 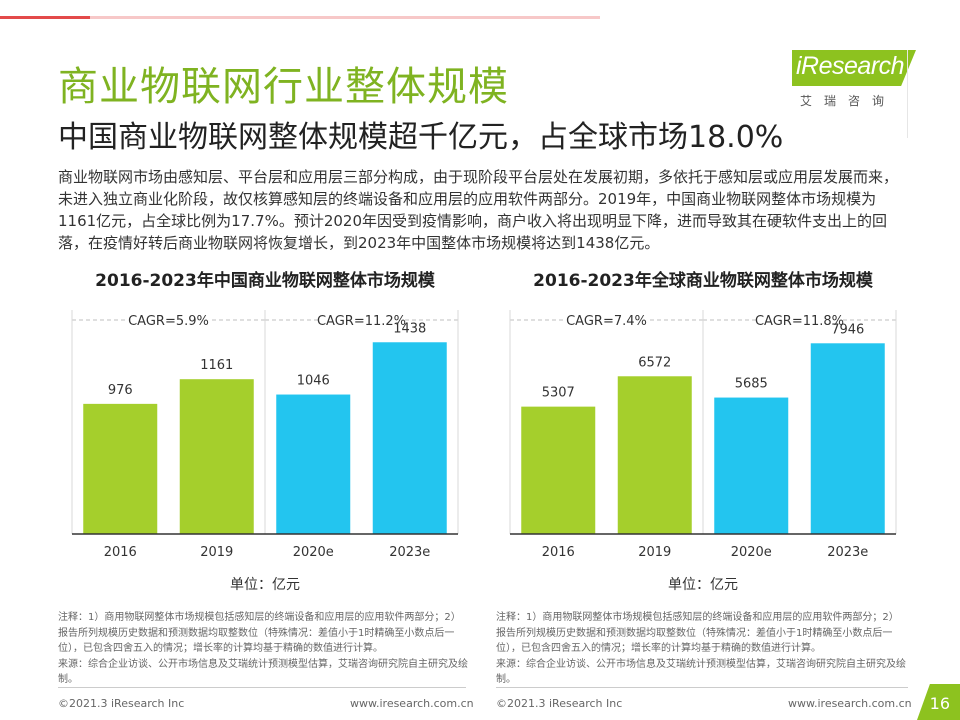 I want to click on cagr-label: CAGR=11.2%, so click(x=361, y=321).